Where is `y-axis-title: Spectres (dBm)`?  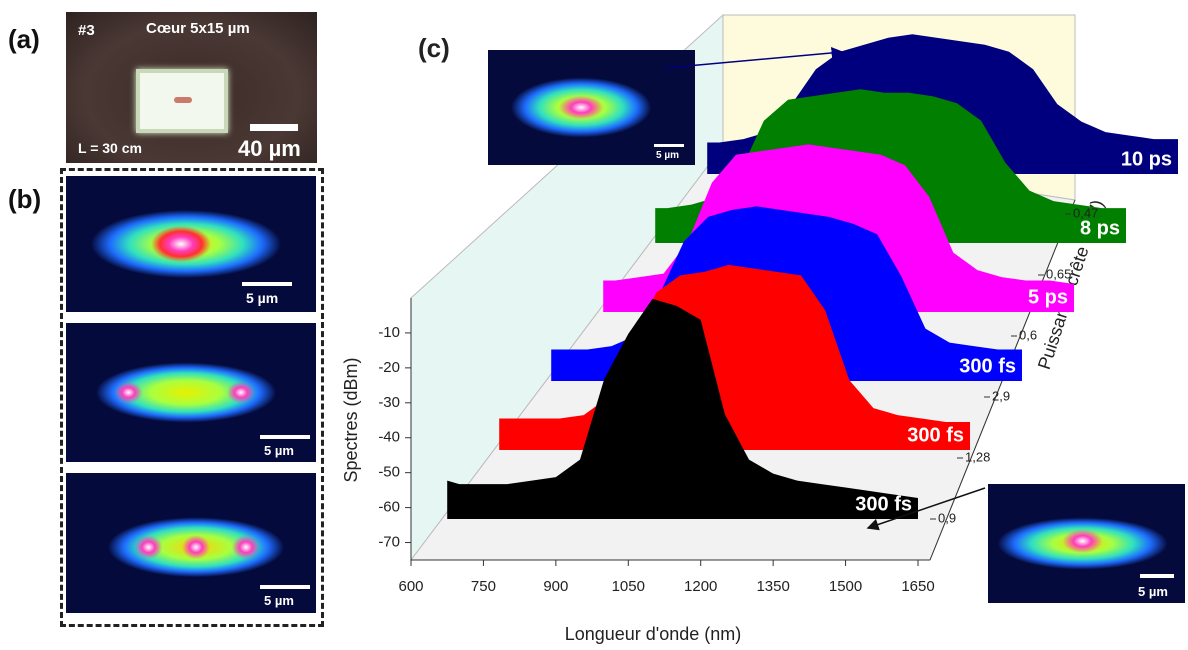 y-axis-title: Spectres (dBm) is located at coordinates (351, 419).